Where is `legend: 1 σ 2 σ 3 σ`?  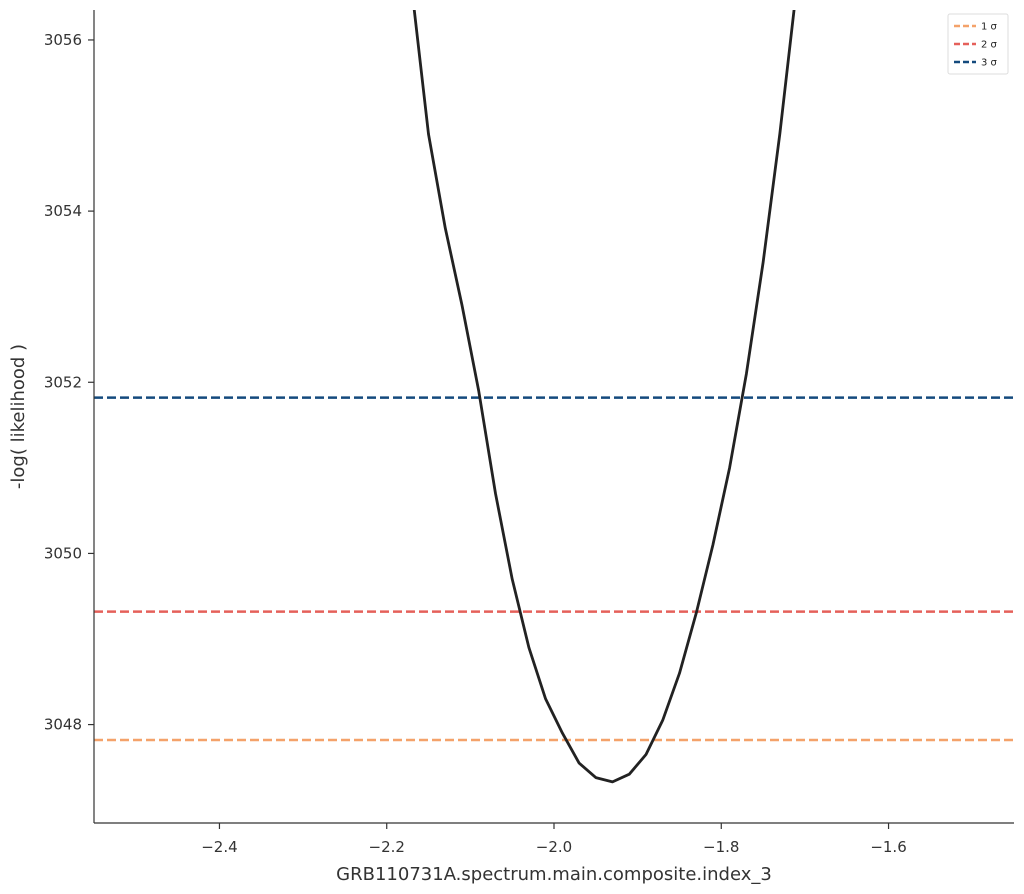
legend: 1 σ 2 σ 3 σ is located at coordinates (978, 44).